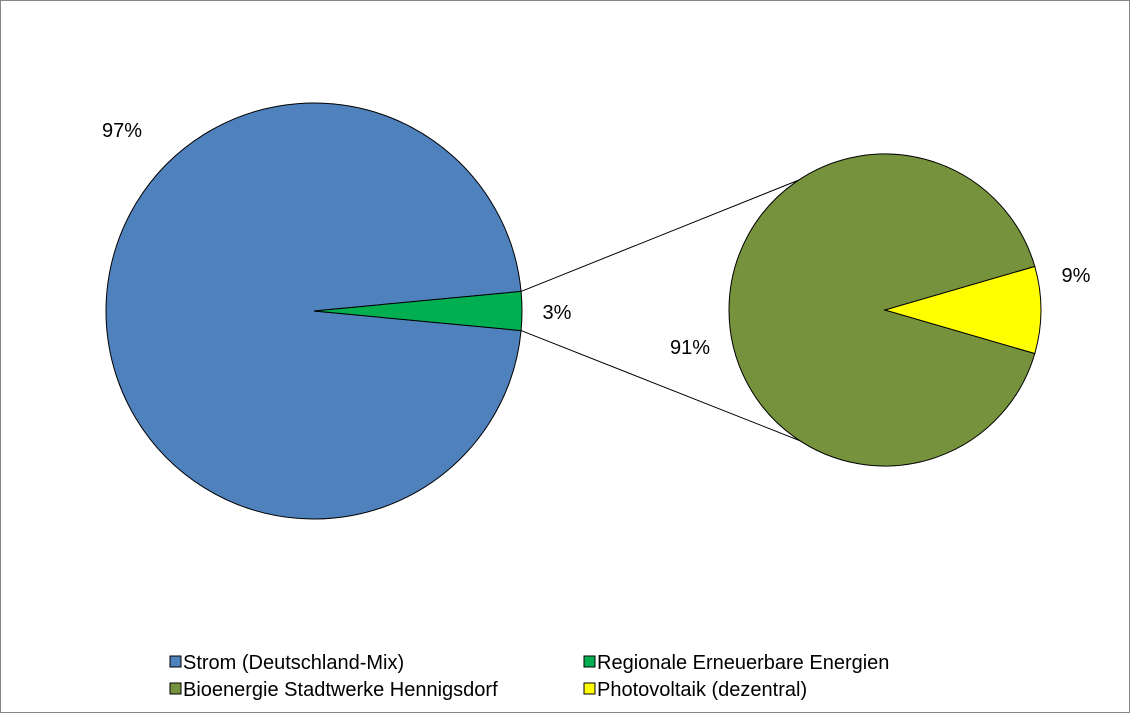 This screenshot has width=1130, height=713. What do you see at coordinates (702, 690) in the screenshot?
I see `legend-label-photovoltaik: Photovoltaik (dezentral)` at bounding box center [702, 690].